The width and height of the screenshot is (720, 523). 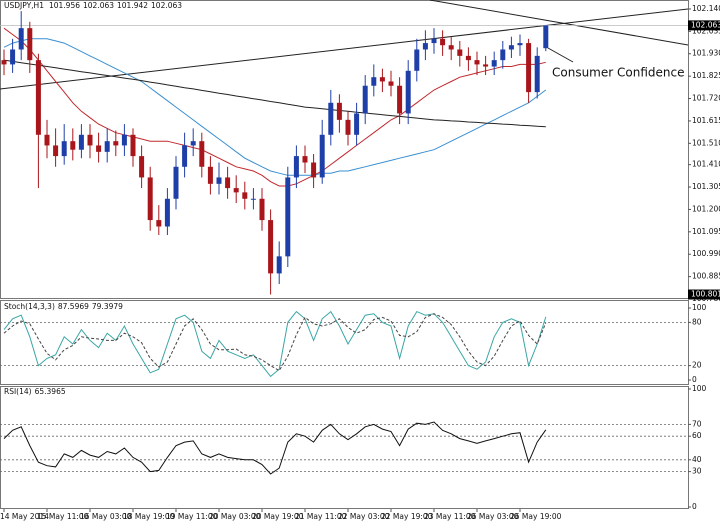 What do you see at coordinates (274, 93) in the screenshot?
I see `moving-average` at bounding box center [274, 93].